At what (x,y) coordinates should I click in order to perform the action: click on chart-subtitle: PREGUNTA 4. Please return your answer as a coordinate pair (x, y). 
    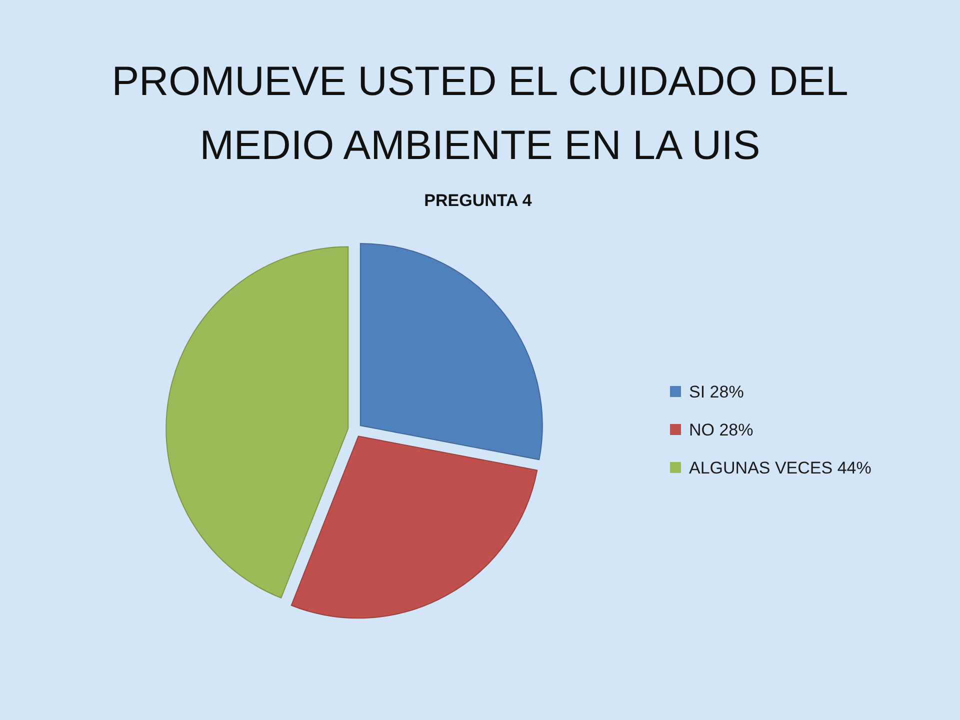
    Looking at the image, I should click on (478, 200).